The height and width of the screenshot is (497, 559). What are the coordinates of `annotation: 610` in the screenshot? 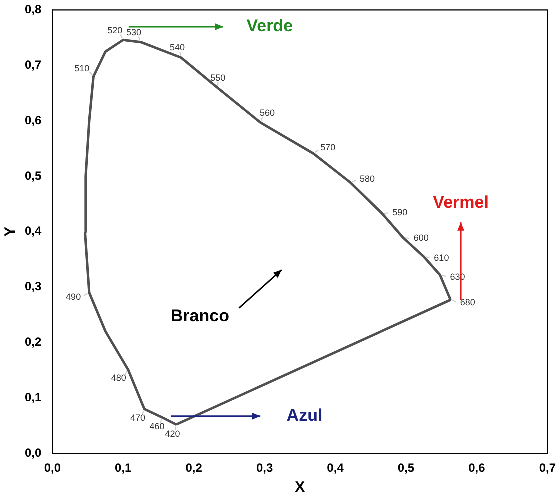 It's located at (442, 257).